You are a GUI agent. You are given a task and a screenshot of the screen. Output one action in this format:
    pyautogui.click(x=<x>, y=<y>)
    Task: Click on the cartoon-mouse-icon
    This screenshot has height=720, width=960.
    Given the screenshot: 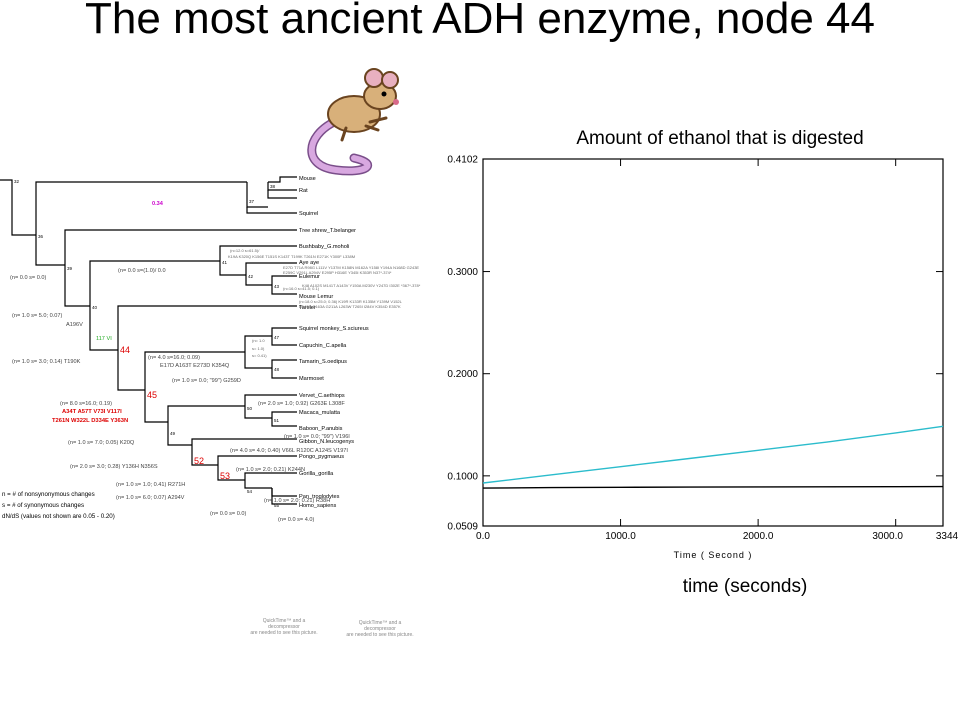 What is the action you would take?
    pyautogui.click(x=353, y=122)
    